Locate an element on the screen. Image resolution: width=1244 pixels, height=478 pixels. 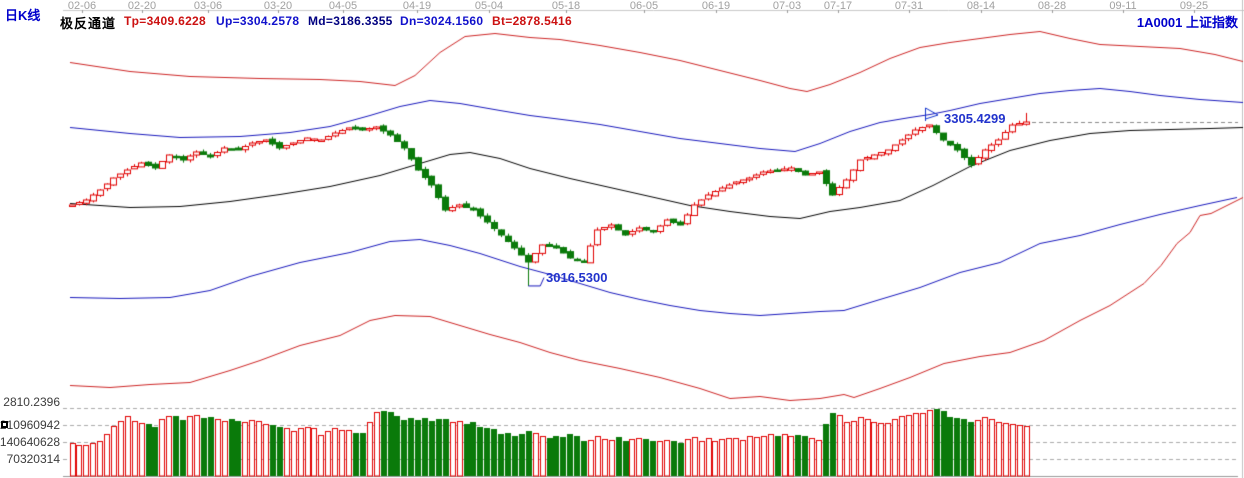
indicator-value-label: Dn=3024.1560 is located at coordinates (442, 21).